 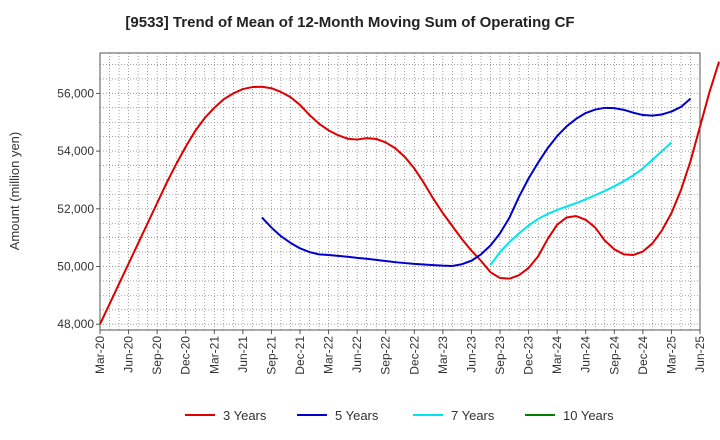 What do you see at coordinates (643, 355) in the screenshot?
I see `x-tick-label: Dec-24` at bounding box center [643, 355].